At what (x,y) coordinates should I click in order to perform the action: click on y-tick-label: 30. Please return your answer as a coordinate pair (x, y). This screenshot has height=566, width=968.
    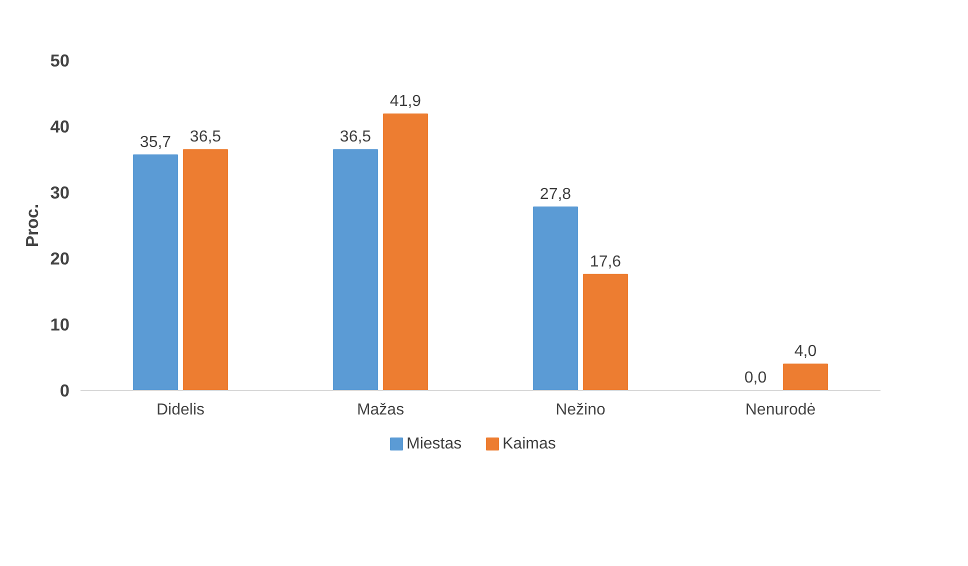
    Looking at the image, I should click on (60, 192).